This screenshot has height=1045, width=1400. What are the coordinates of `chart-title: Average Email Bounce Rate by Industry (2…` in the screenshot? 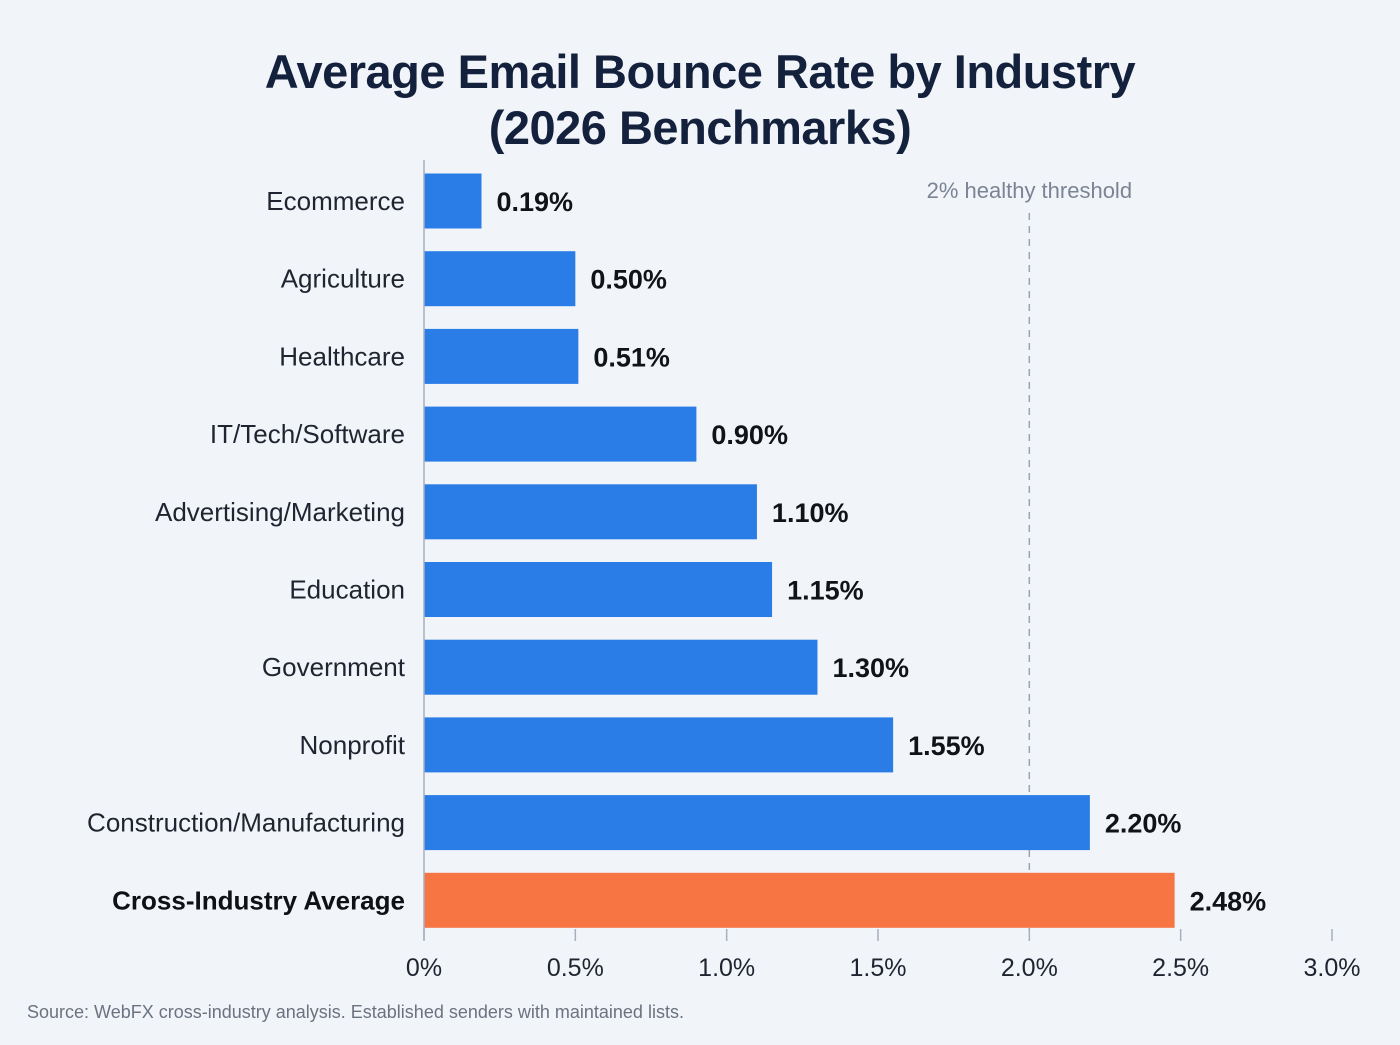 It's located at (700, 100).